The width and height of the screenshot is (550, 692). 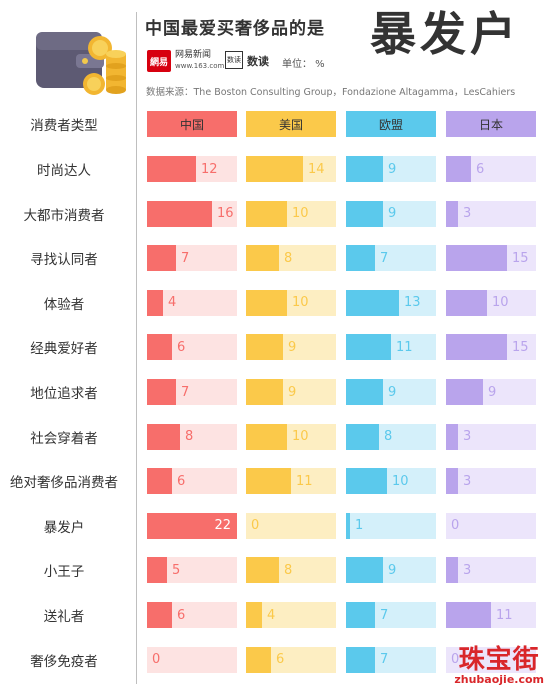 What do you see at coordinates (176, 570) in the screenshot?
I see `data-label: 5` at bounding box center [176, 570].